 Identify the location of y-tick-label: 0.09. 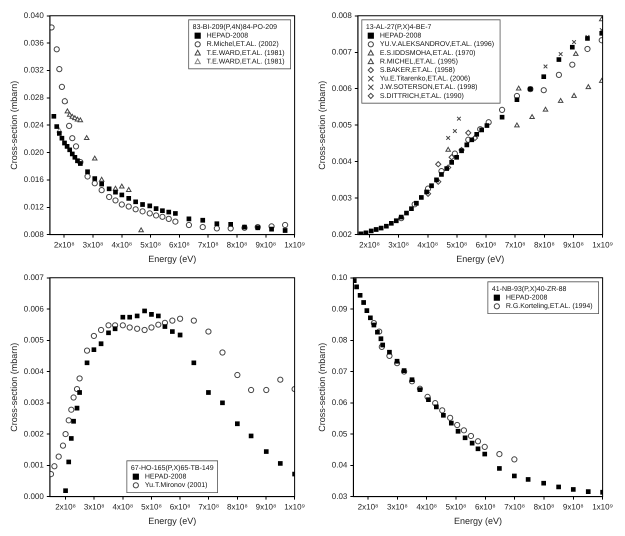
(340, 309).